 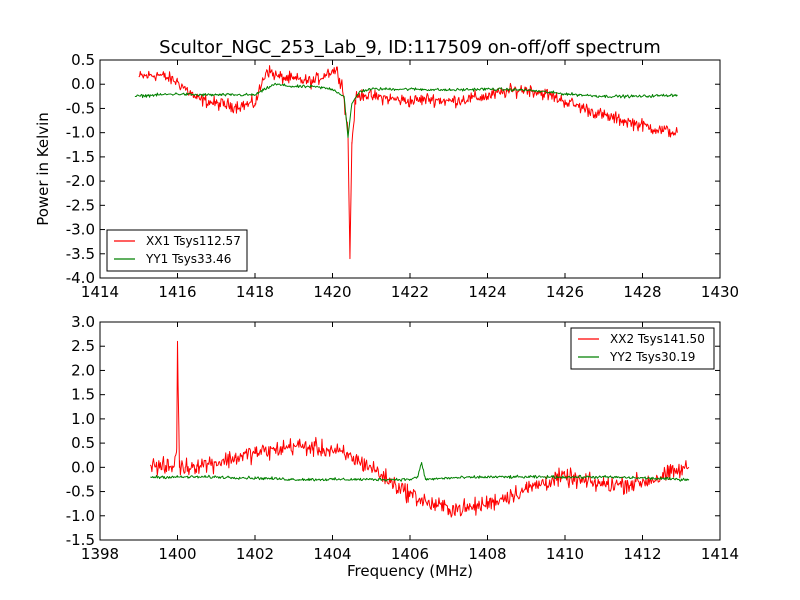 What do you see at coordinates (565, 554) in the screenshot?
I see `bottom-xtick-label: 1410` at bounding box center [565, 554].